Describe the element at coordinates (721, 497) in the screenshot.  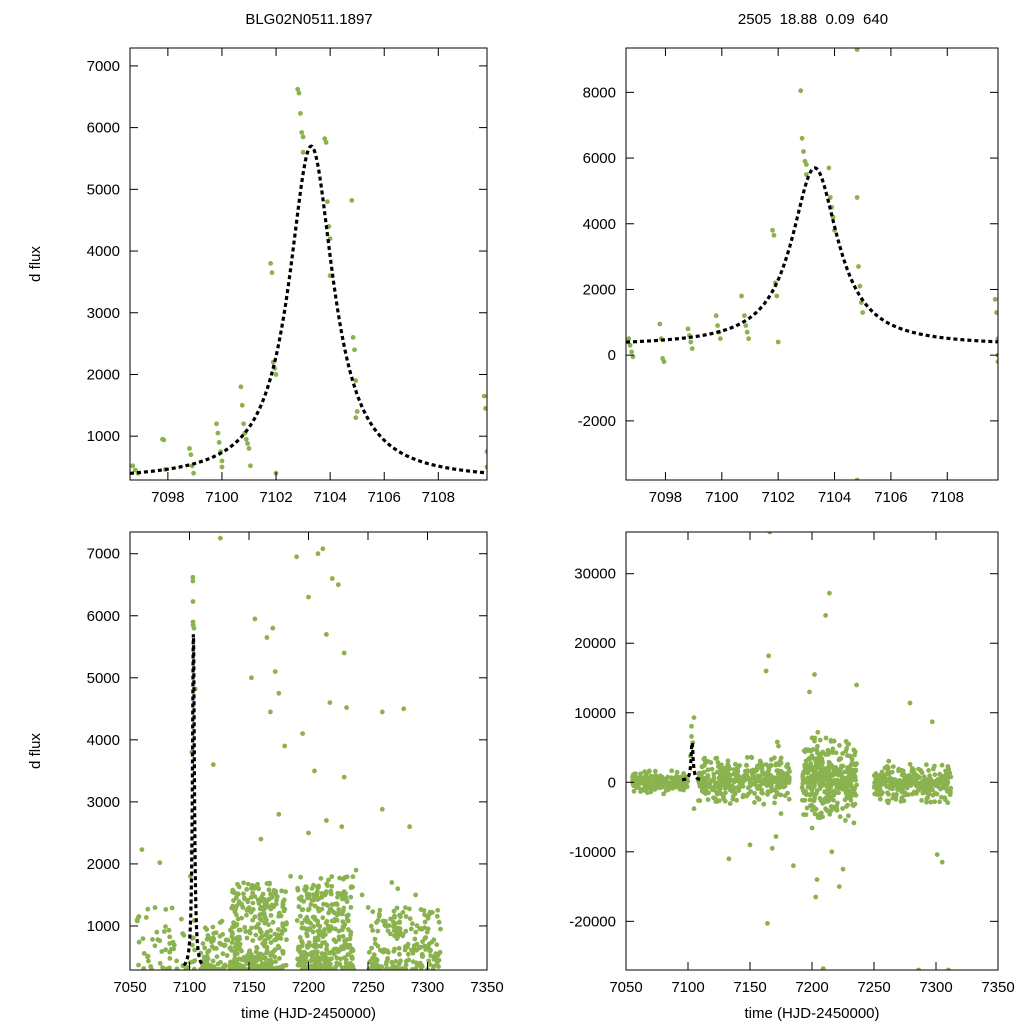
I see `x-tick-label: 7100` at that location.